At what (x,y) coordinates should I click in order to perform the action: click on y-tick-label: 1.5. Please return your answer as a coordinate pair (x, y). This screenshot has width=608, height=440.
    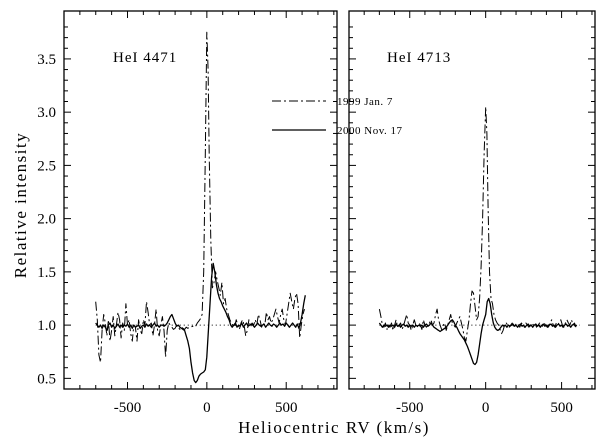
    Looking at the image, I should click on (46, 273).